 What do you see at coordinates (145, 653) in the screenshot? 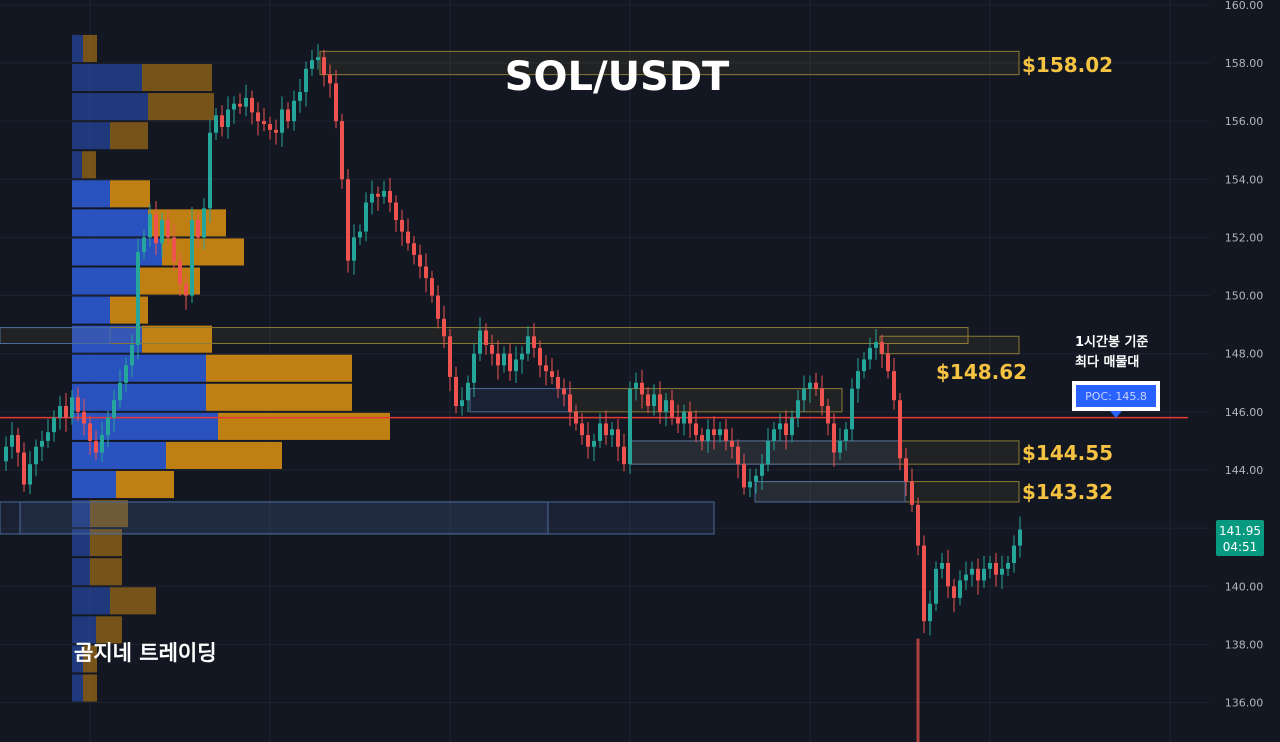
I see `watermark-text: 곰지네 트레이딩` at bounding box center [145, 653].